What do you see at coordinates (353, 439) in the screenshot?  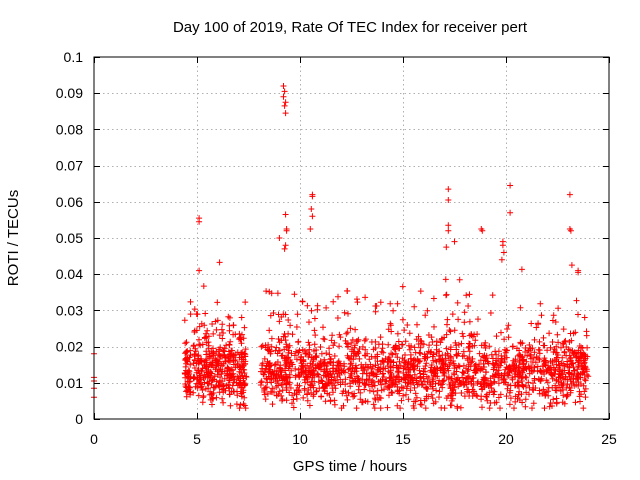 I see `x-tick-labels: 0 5 10 15 20 25` at bounding box center [353, 439].